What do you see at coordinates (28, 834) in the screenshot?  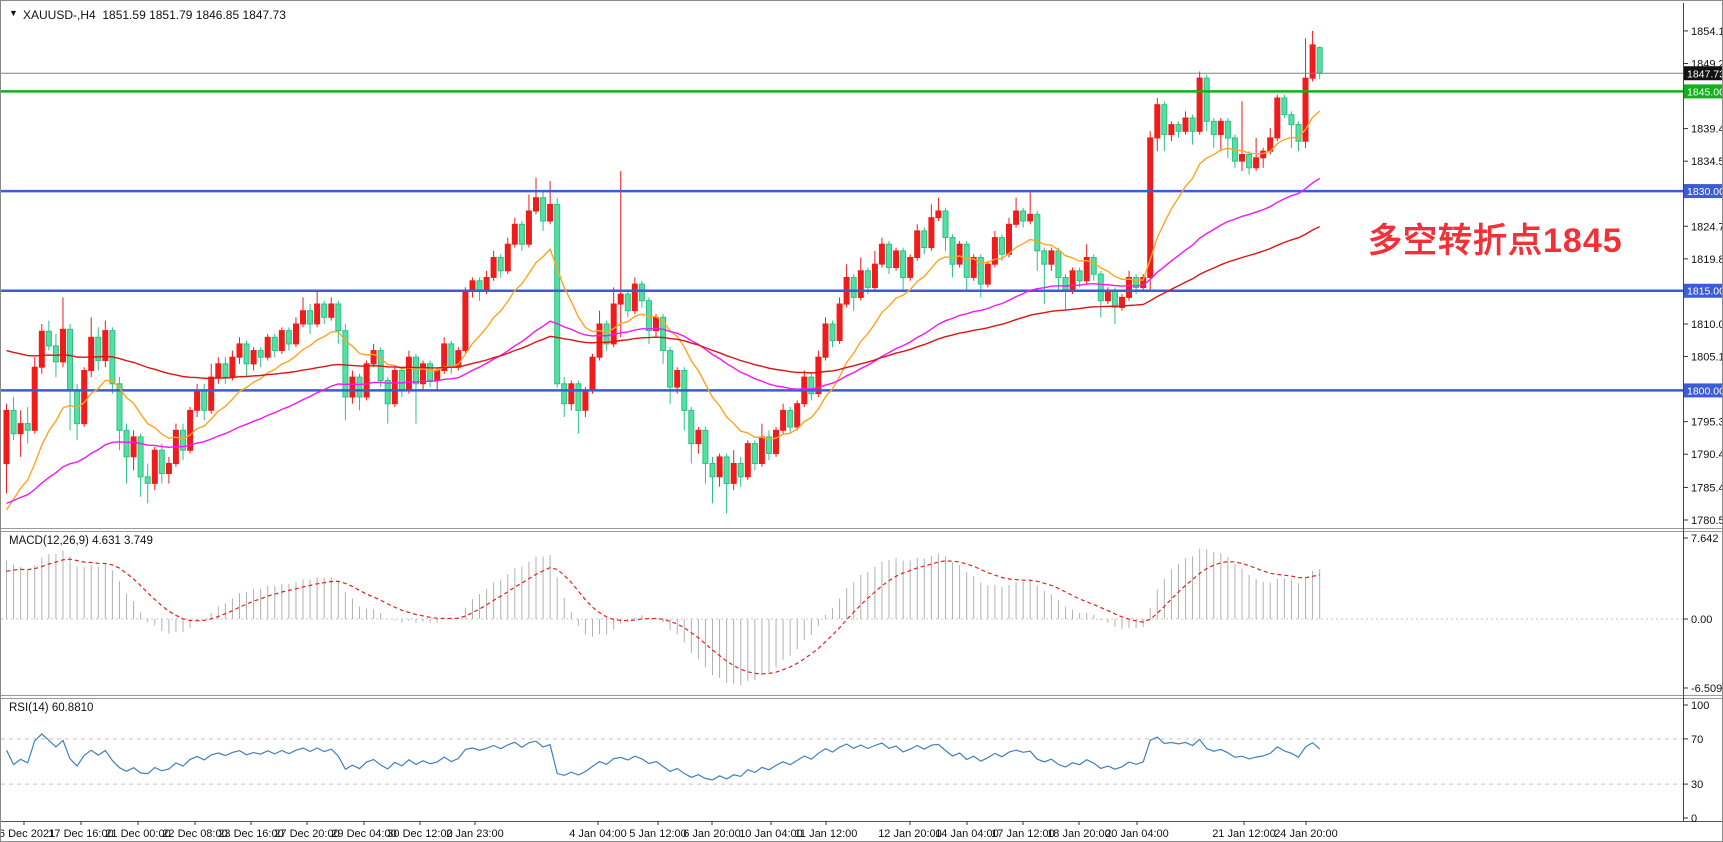 I see `time-axis-label: 16 Dec 2021` at bounding box center [28, 834].